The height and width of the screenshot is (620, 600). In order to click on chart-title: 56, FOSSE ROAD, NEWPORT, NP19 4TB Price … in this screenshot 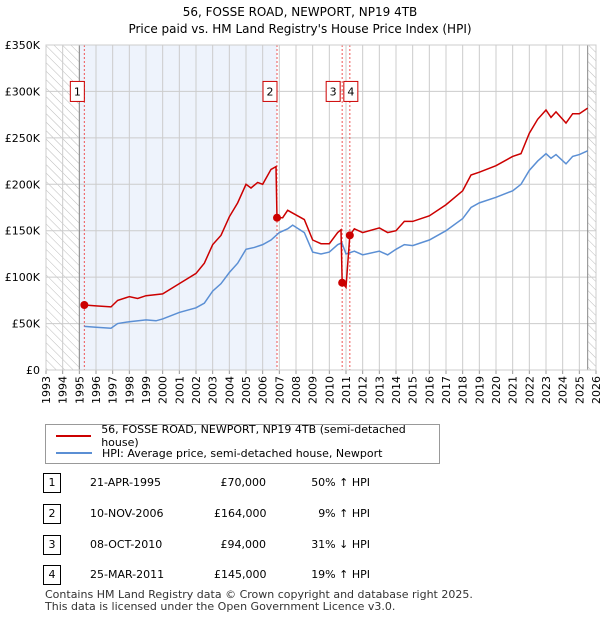, I will do `click(300, 21)`.